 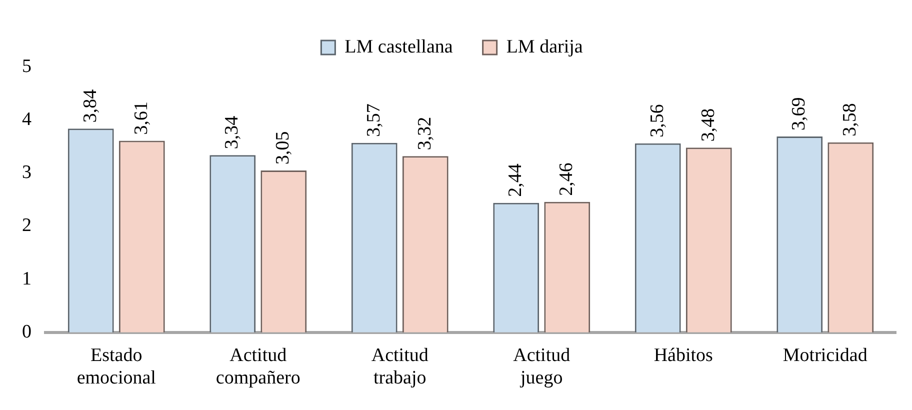 I want to click on data-label: 3,48, so click(x=708, y=125).